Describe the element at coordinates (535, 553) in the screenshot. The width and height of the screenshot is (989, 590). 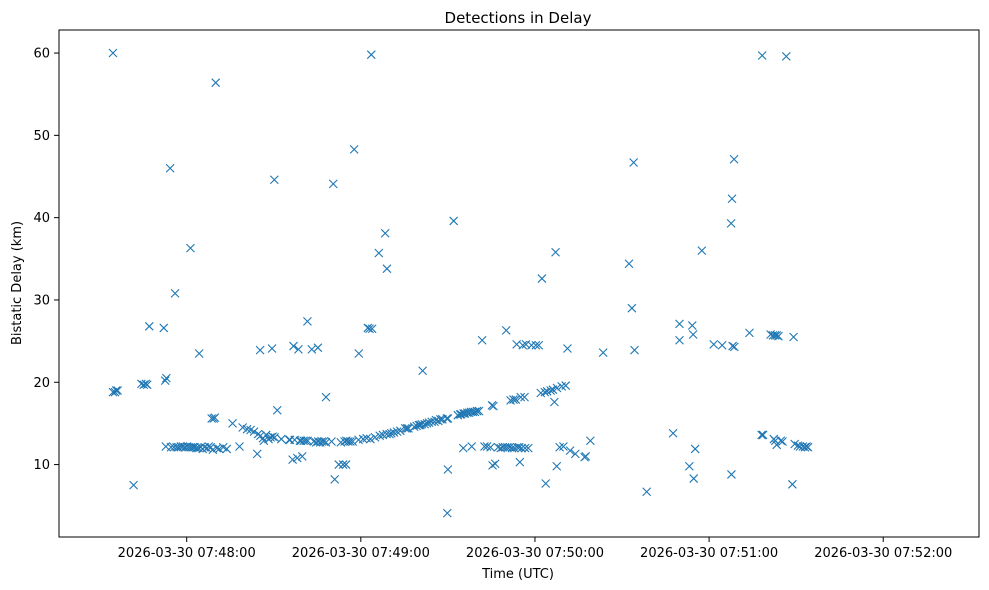
I see `x-tick-label: 2026-03-30 07:50:00` at that location.